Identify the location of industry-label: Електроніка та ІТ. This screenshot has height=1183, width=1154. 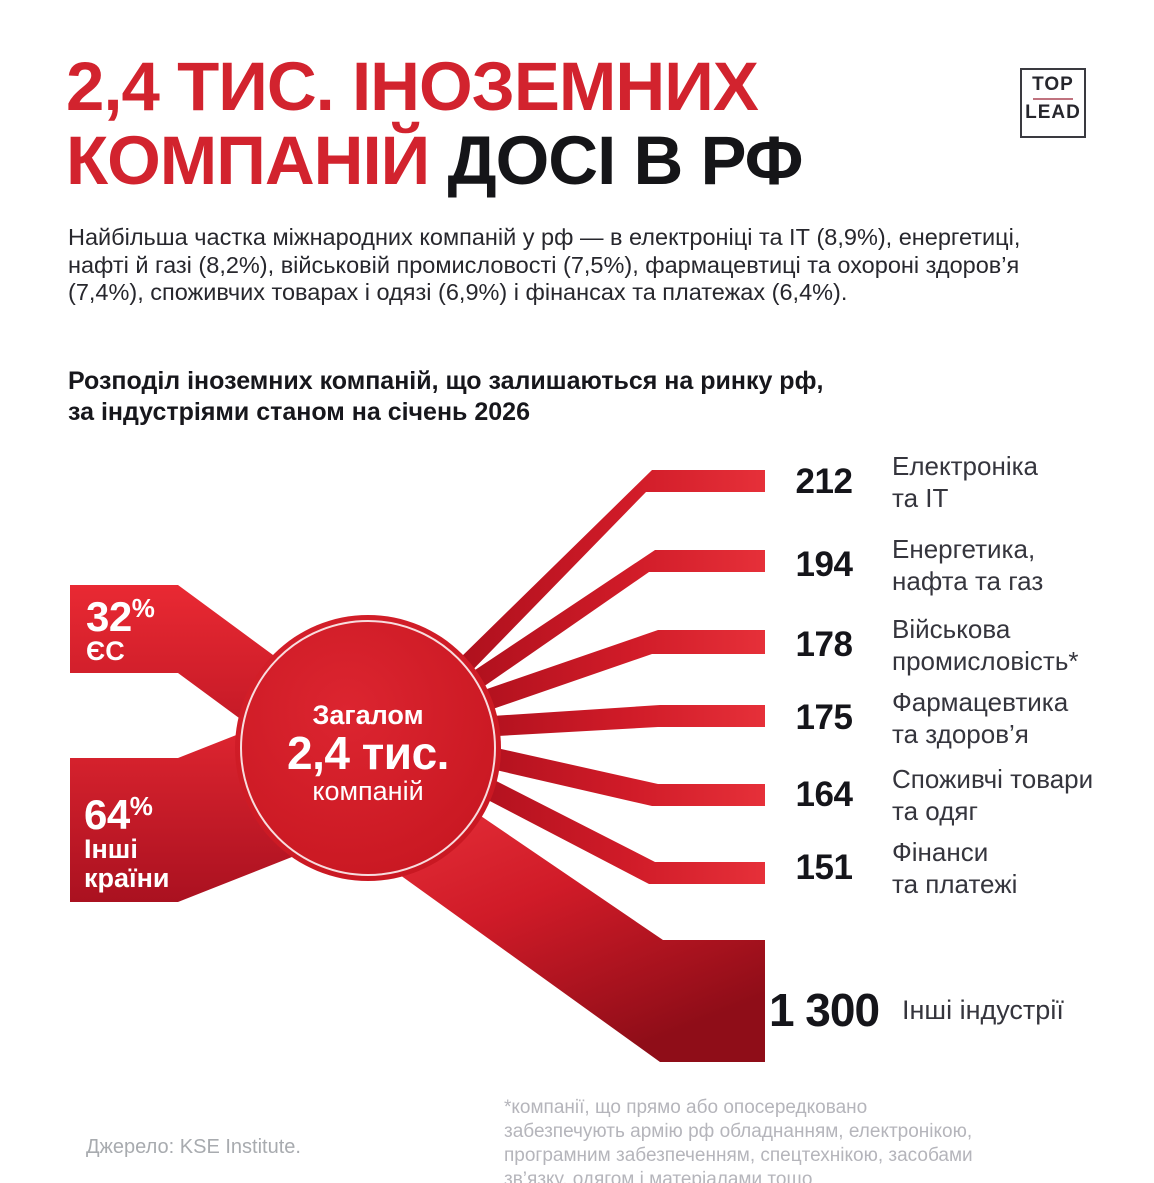
(965, 482).